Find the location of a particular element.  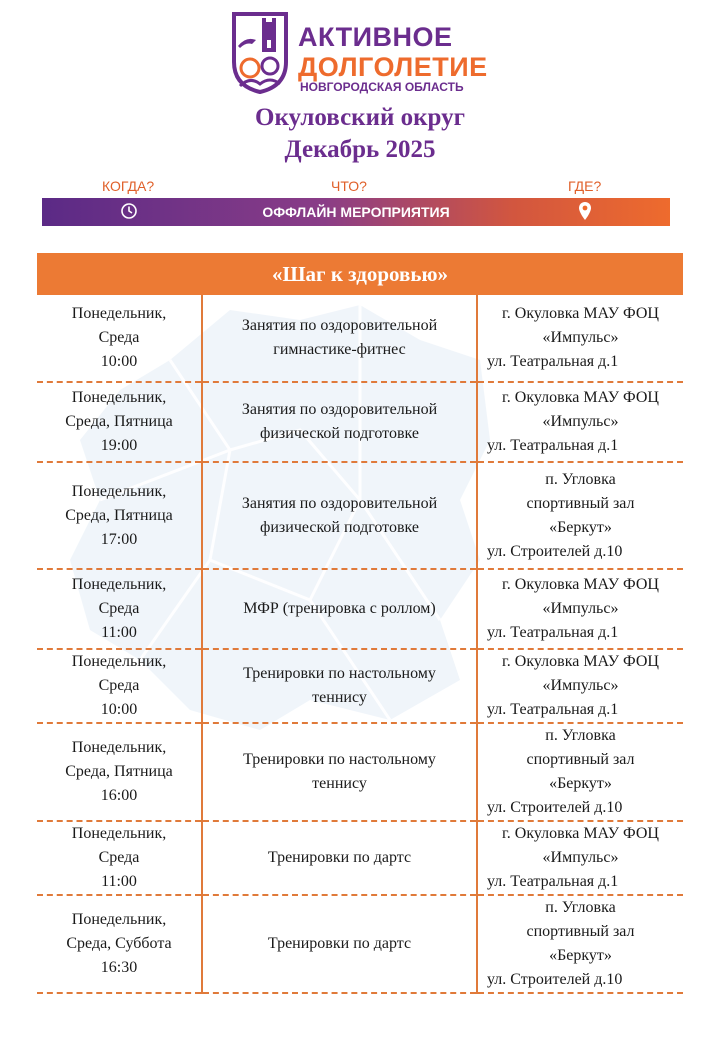

when-cell: Понедельник, Среда, Пятница 19:00 is located at coordinates (120, 422).